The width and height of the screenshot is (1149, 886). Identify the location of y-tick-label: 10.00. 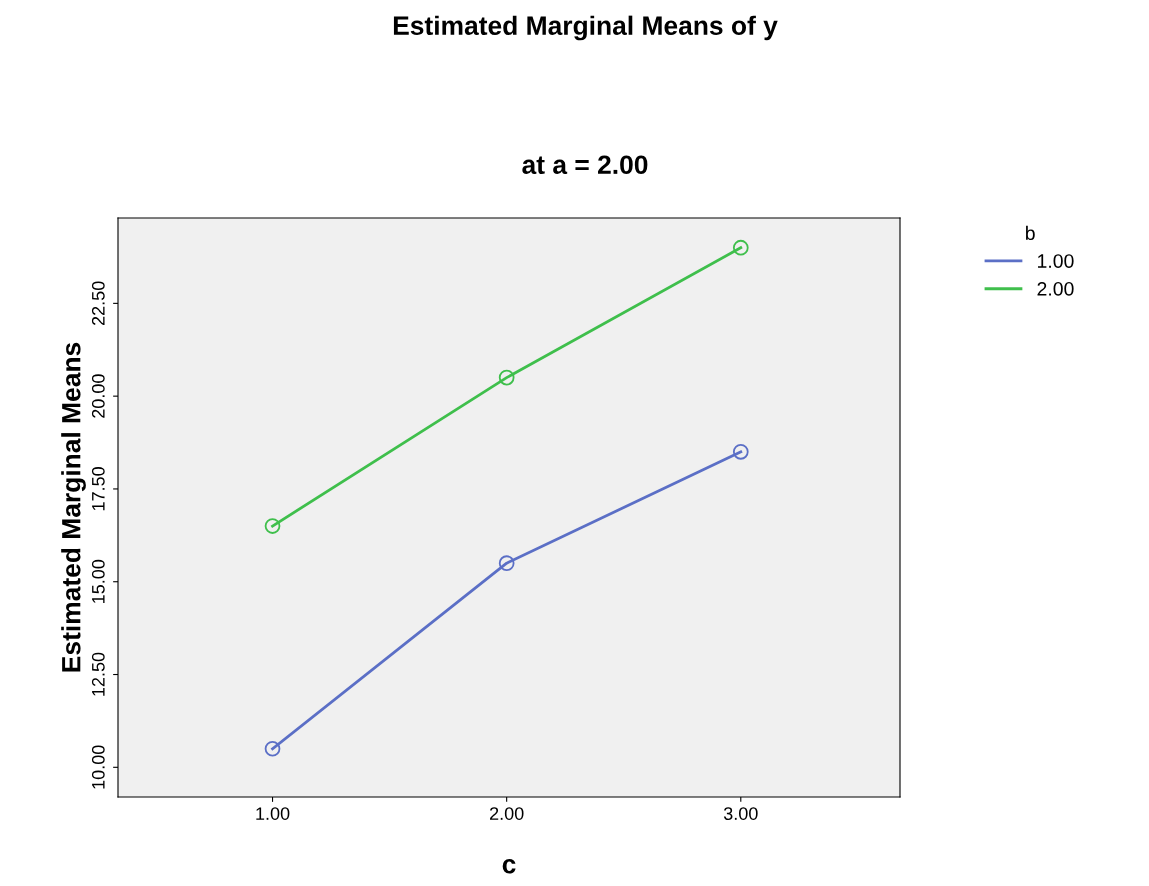
(98, 767).